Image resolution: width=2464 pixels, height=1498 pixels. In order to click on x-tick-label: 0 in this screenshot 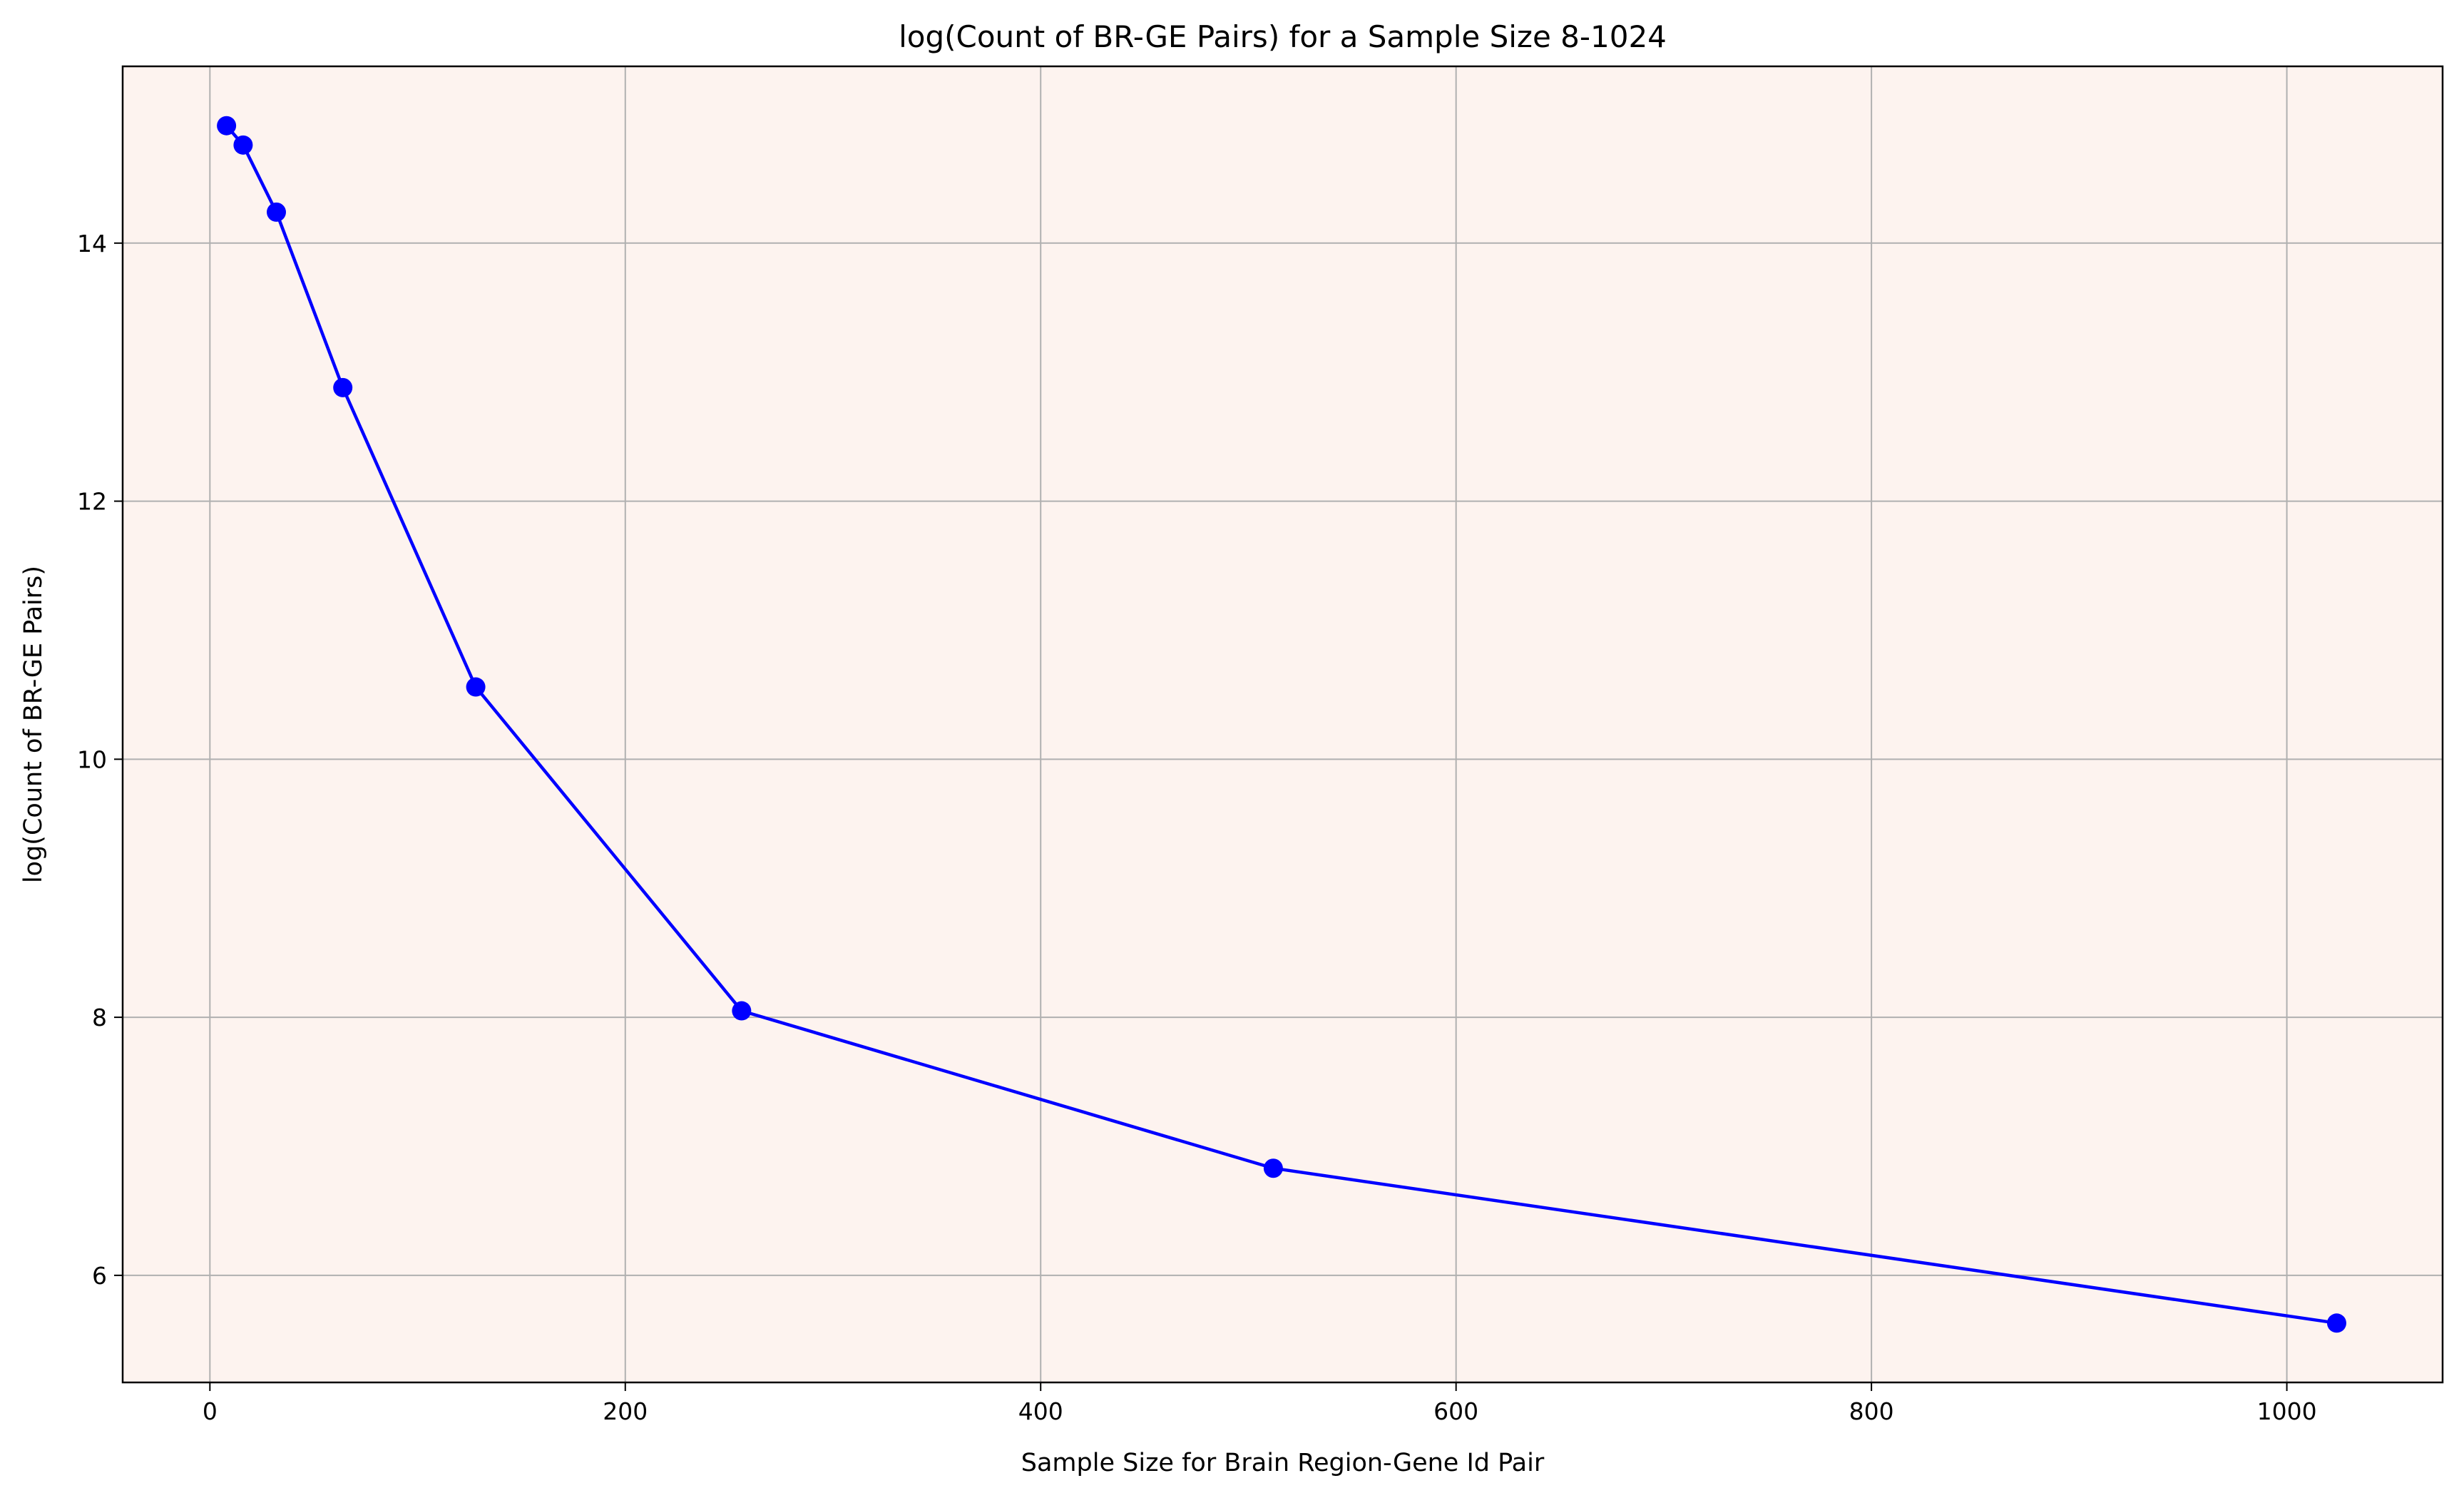, I will do `click(210, 1411)`.